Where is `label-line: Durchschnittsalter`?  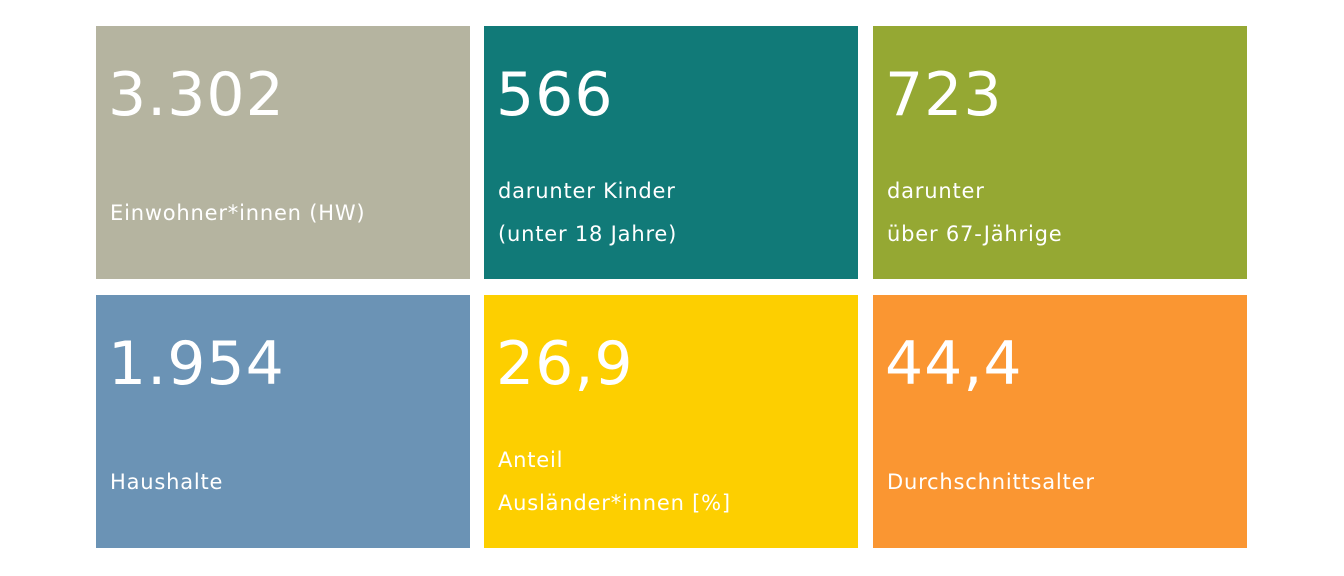 label-line: Durchschnittsalter is located at coordinates (991, 481).